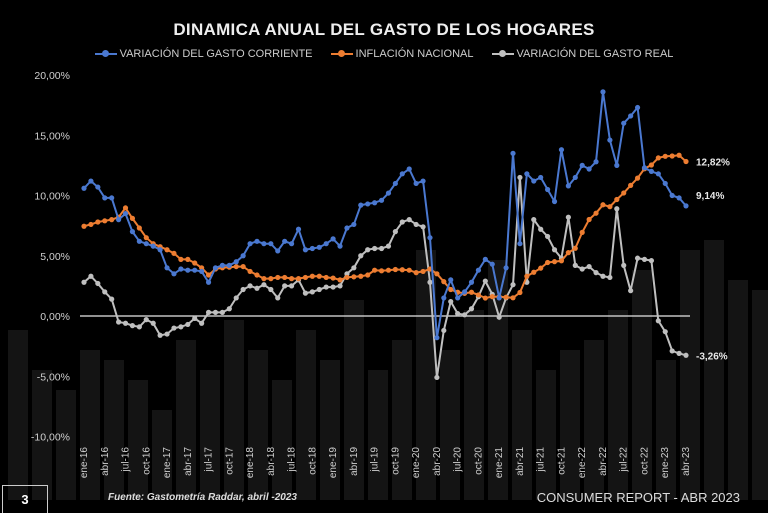 The image size is (768, 513). Describe the element at coordinates (561, 461) in the screenshot. I see `x-tick-label: oct-21` at that location.